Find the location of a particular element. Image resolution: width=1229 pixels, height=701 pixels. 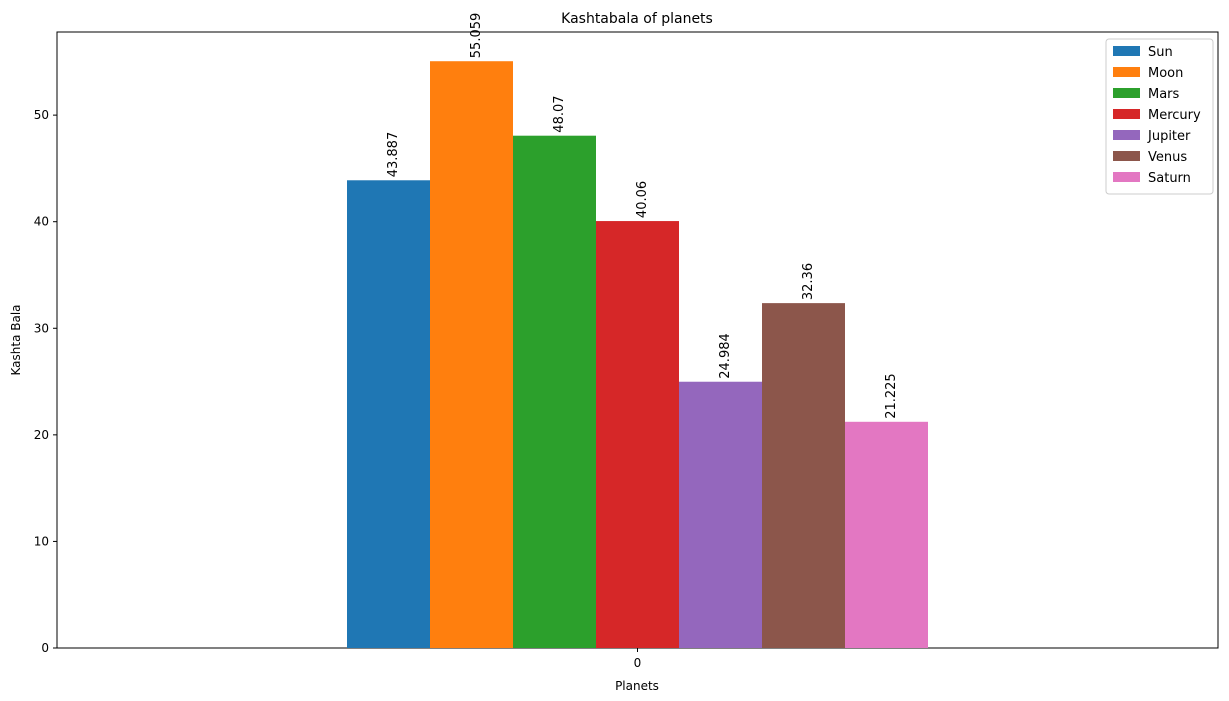

y-tick-label: 30 is located at coordinates (41, 328).